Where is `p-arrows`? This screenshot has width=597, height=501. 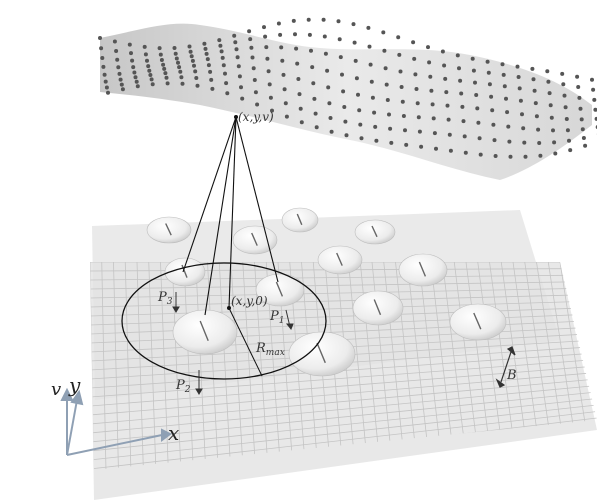
p-arrows is located at coordinates (233, 343).